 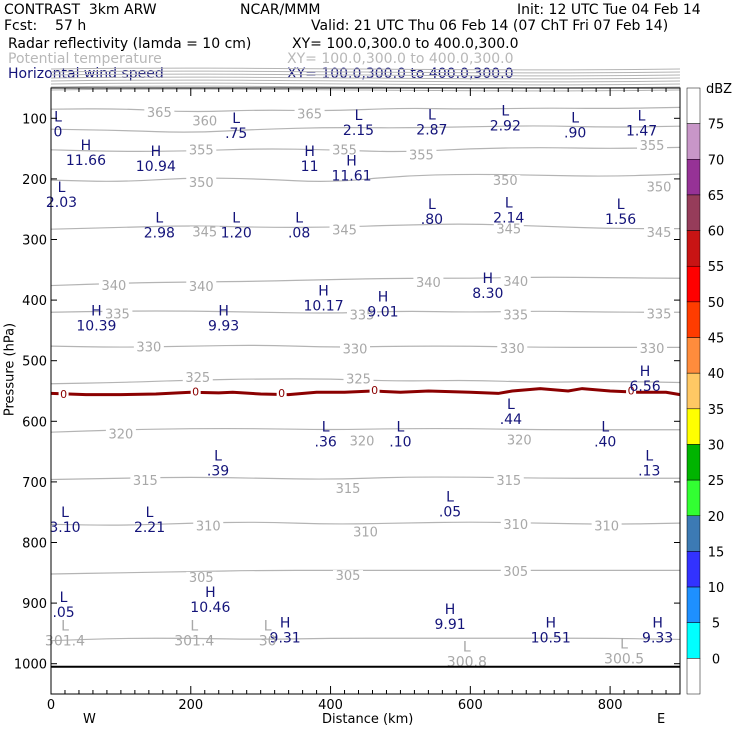 What do you see at coordinates (86, 161) in the screenshot?
I see `wind-extremum-value: 11.66` at bounding box center [86, 161].